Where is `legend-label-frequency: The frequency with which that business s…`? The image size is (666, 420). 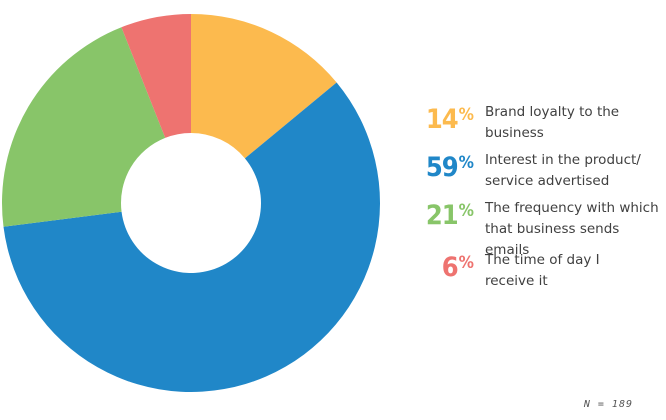 legend-label-frequency: The frequency with which that business s… is located at coordinates (572, 229).